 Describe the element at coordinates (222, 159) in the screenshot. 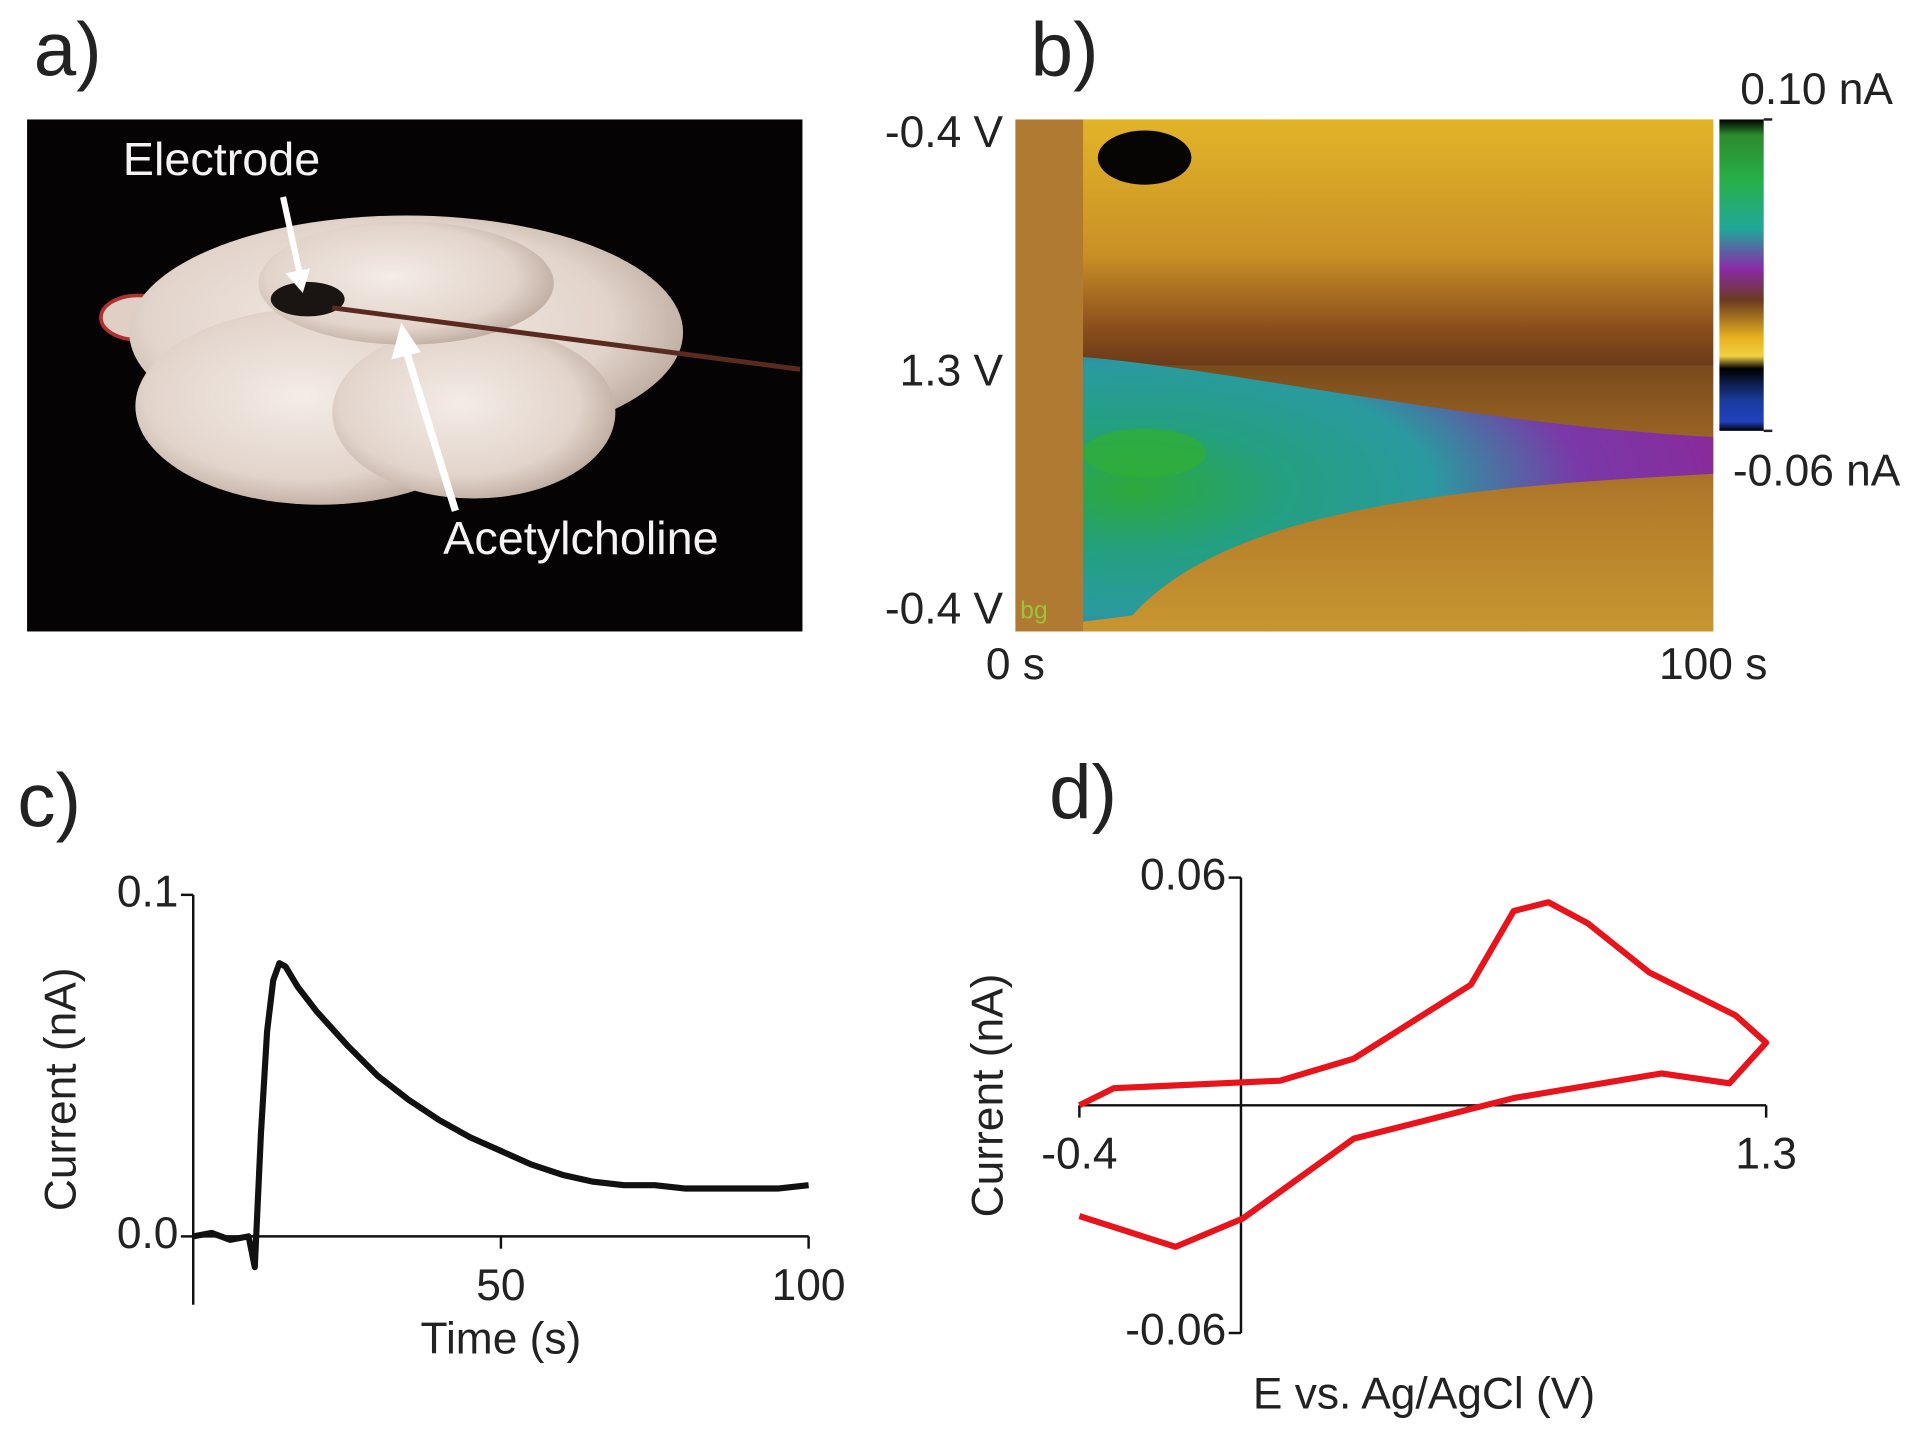

I see `photo-annotation: Electrode` at that location.